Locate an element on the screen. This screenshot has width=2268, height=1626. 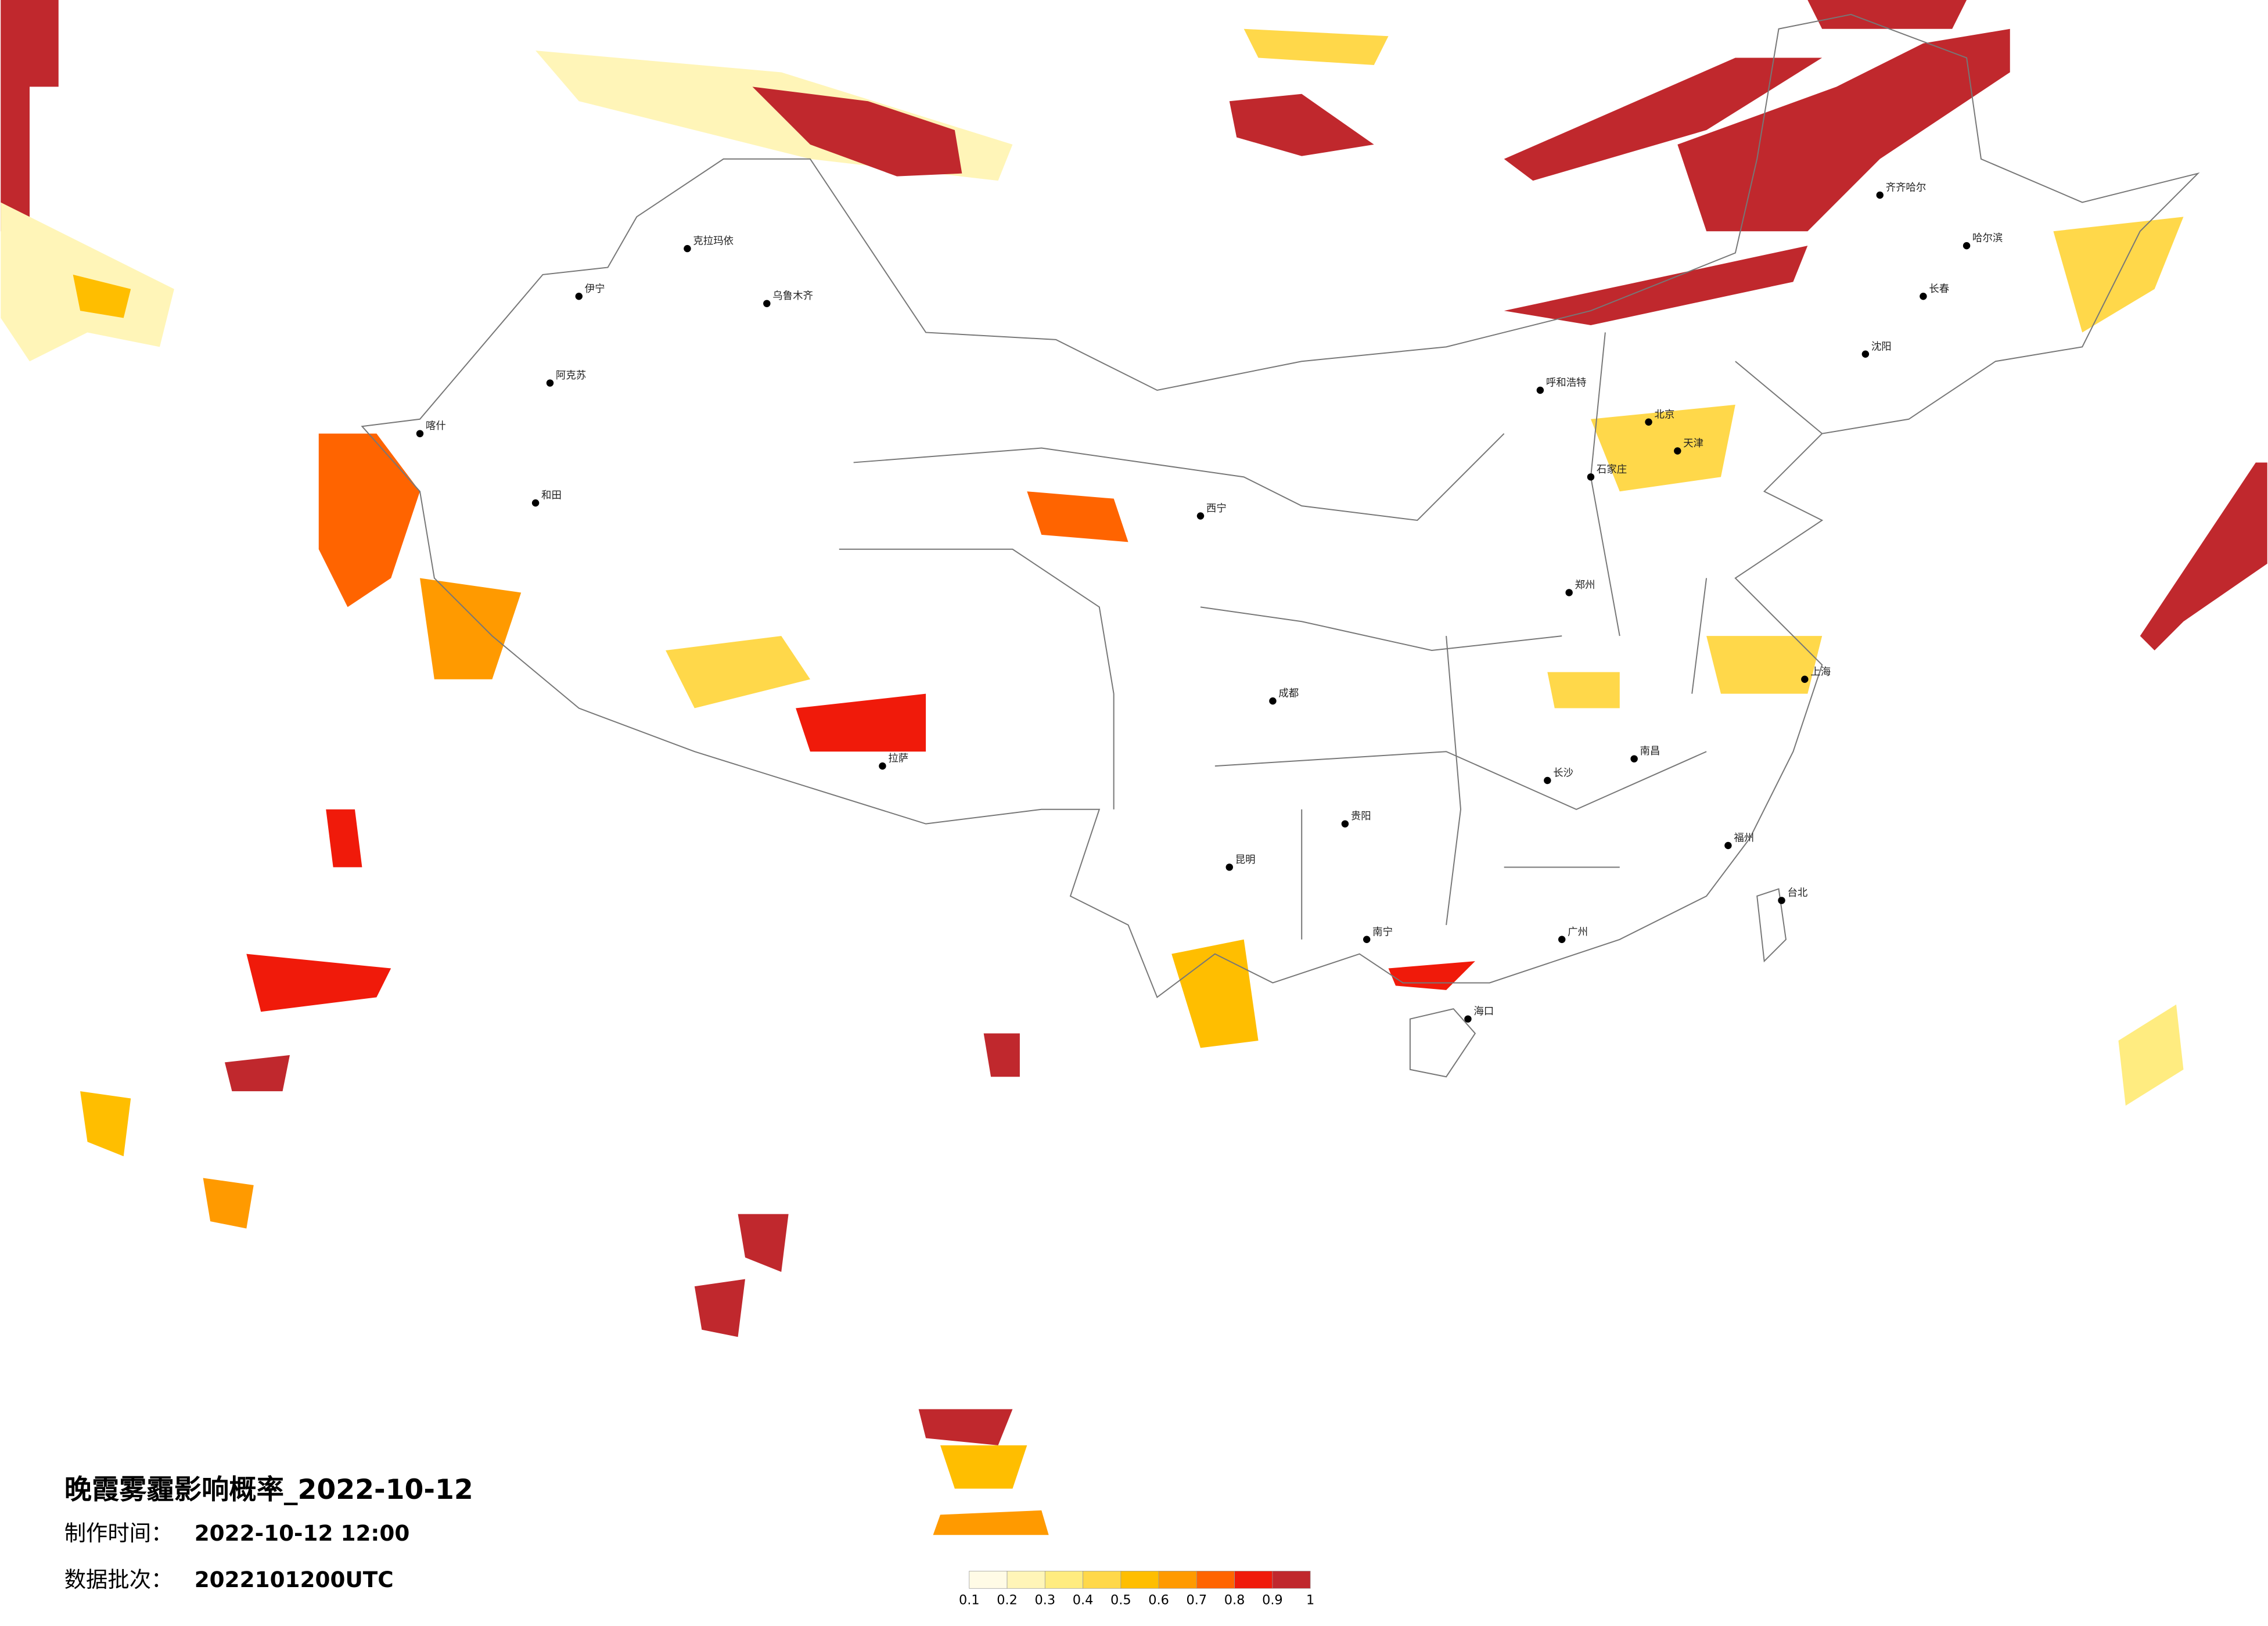
colorbar-tick-label: 0.9 is located at coordinates (1272, 1600).